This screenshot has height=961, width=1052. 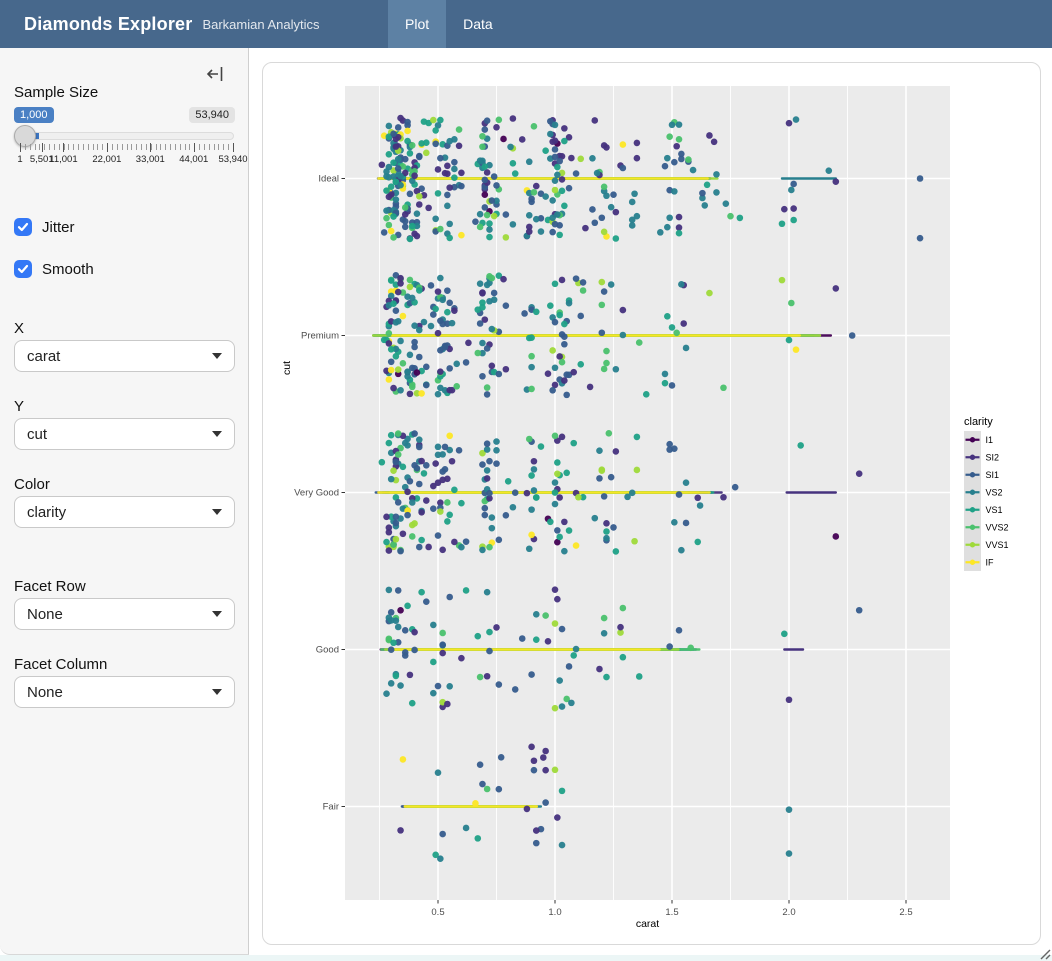 What do you see at coordinates (994, 510) in the screenshot?
I see `legend-label: VS1` at bounding box center [994, 510].